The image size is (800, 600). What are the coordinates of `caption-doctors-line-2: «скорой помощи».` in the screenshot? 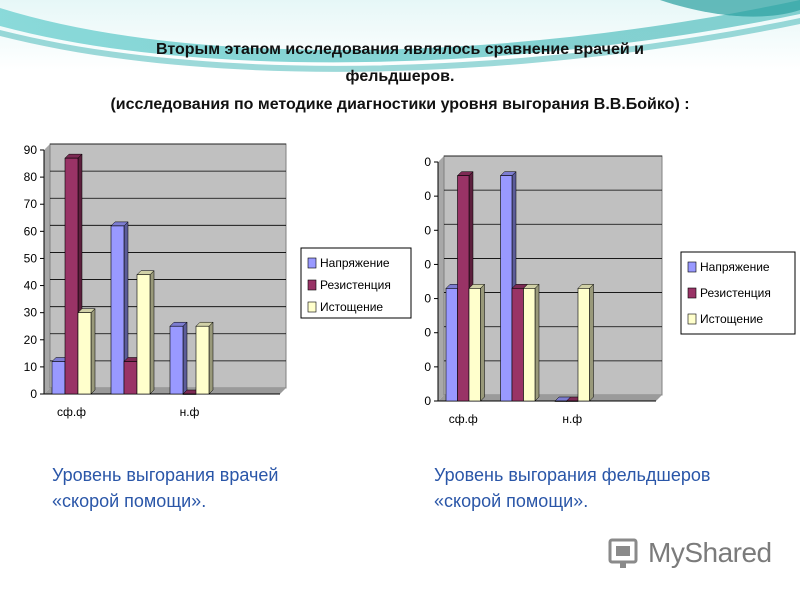 It's located at (129, 501).